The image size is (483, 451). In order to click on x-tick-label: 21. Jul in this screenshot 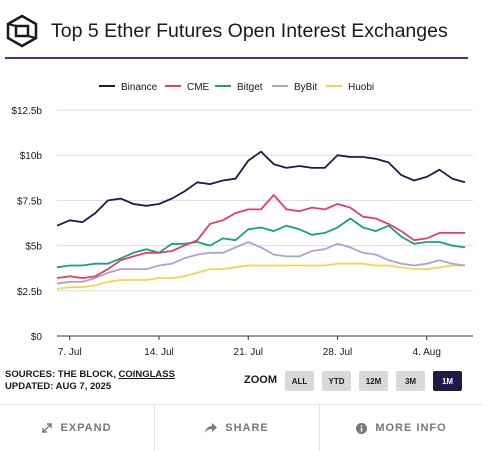, I will do `click(248, 352)`.